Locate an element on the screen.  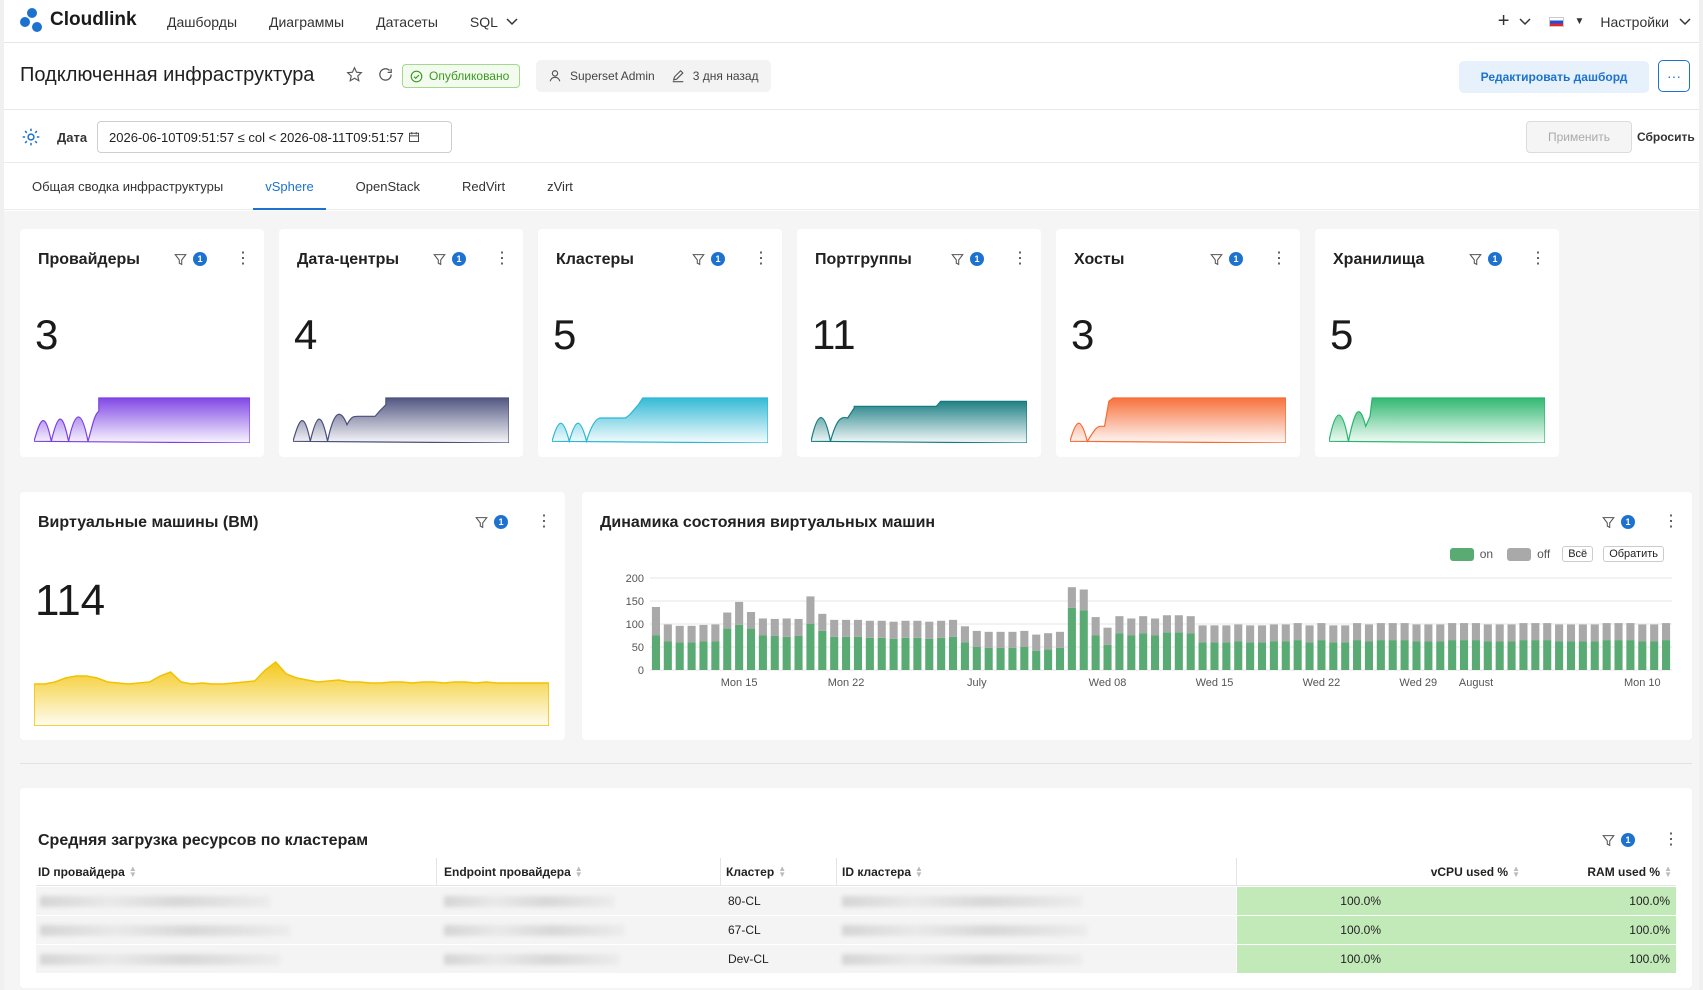
tab-openstack: OpenStack is located at coordinates (387, 186).